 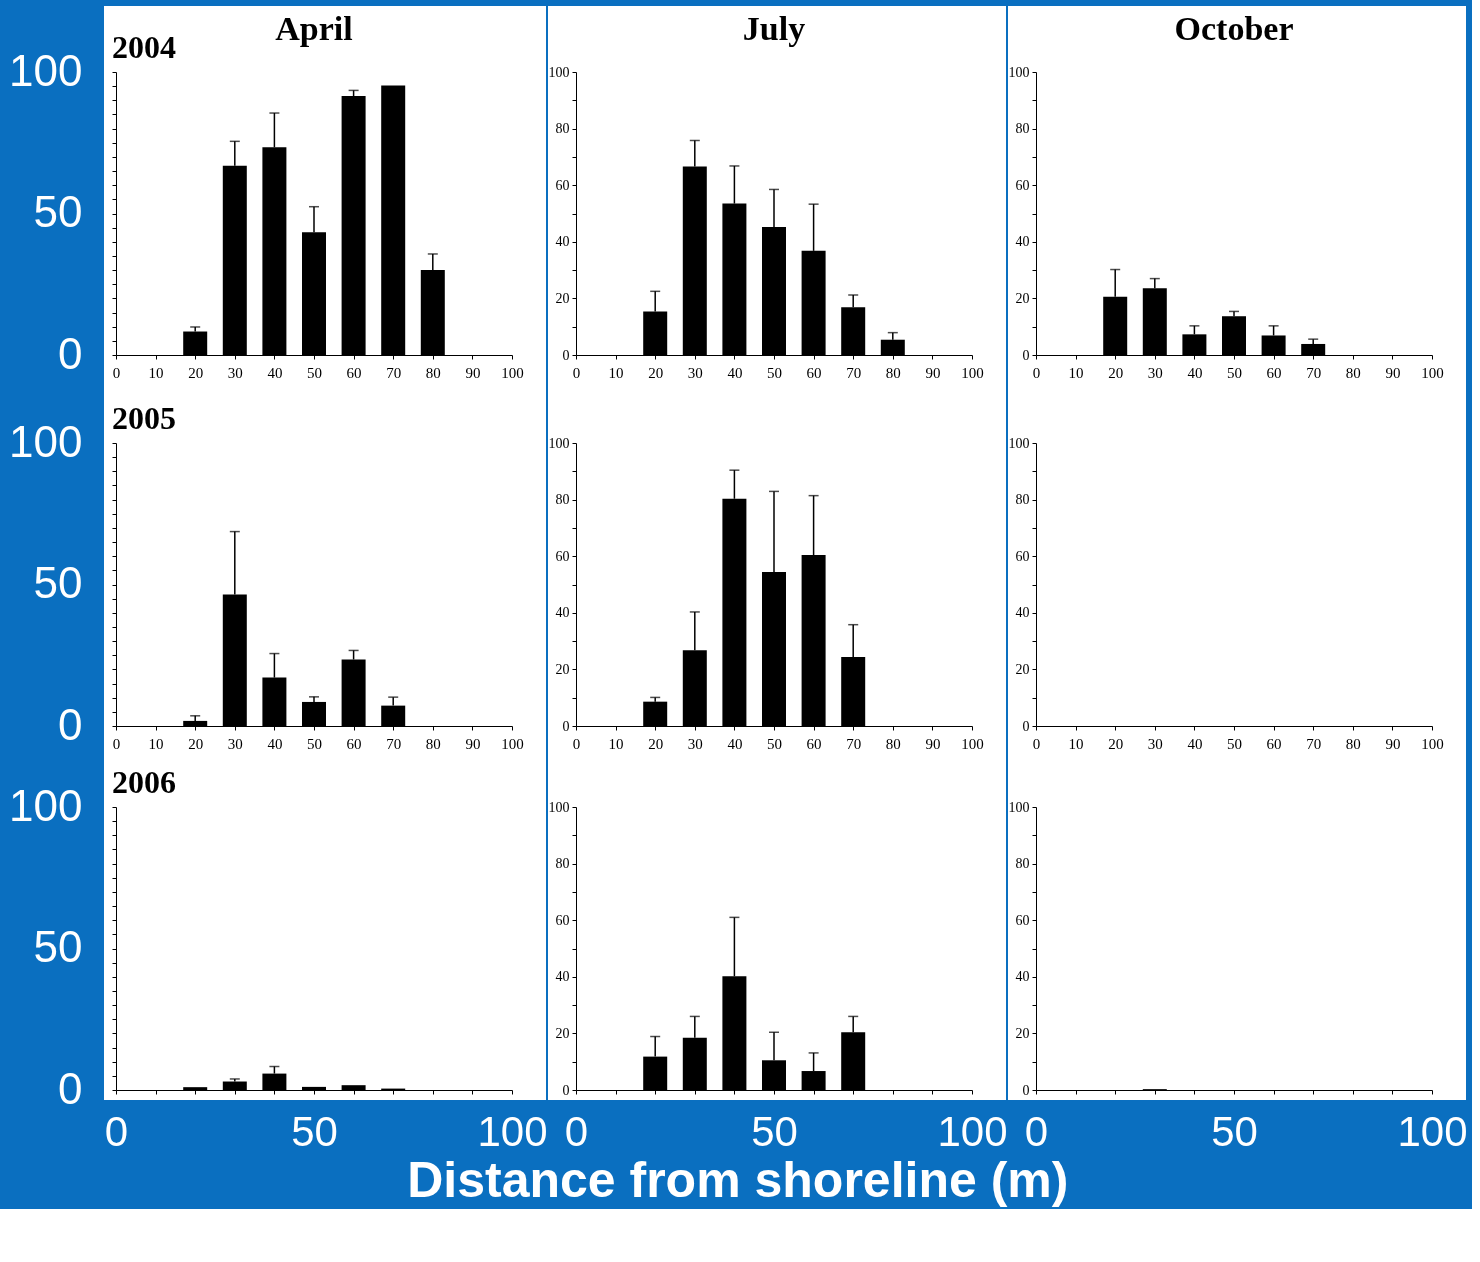 What do you see at coordinates (144, 418) in the screenshot?
I see `text: 2005` at bounding box center [144, 418].